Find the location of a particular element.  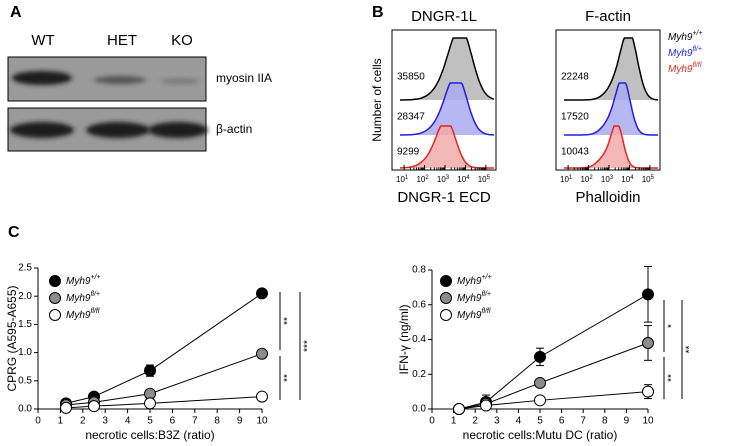

x-axis-label: DNGR-1 ECD is located at coordinates (444, 197).